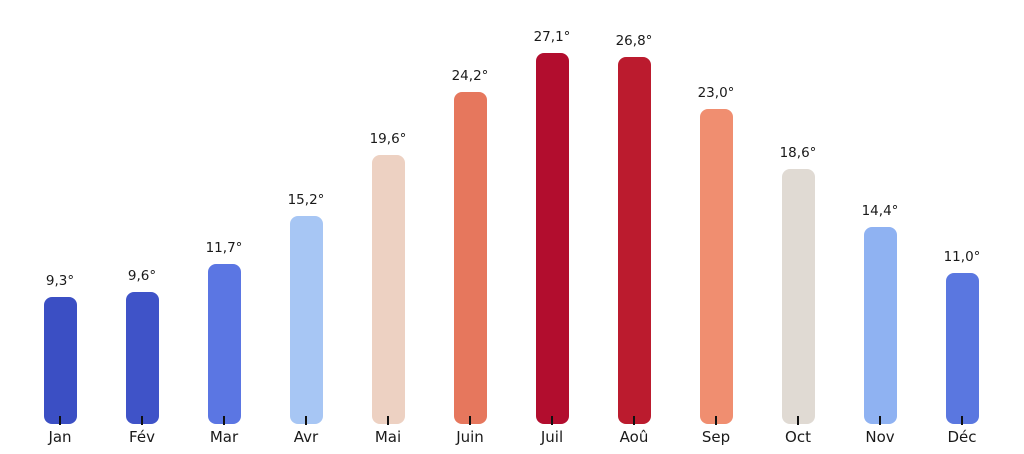 The image size is (1024, 454). Describe the element at coordinates (716, 266) in the screenshot. I see `bar-sep` at that location.